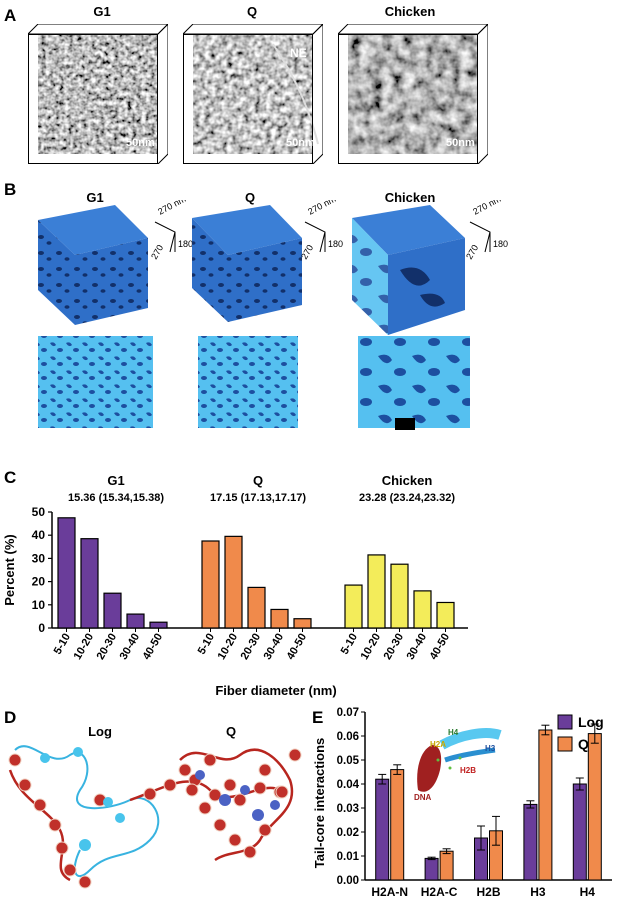 The image size is (617, 901). Describe the element at coordinates (10, 477) in the screenshot. I see `panel-c-letter: C` at that location.